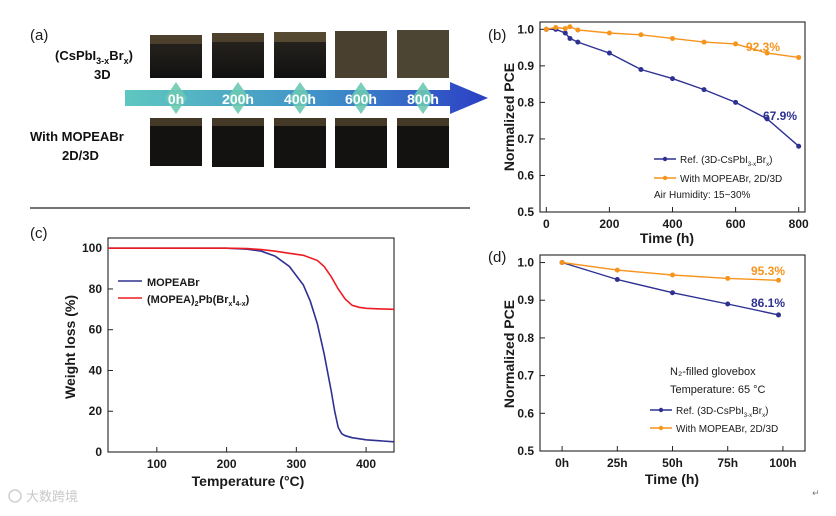 The image size is (836, 516). Describe the element at coordinates (184, 292) in the screenshot. I see `legend: MOPEABr (MOPEA)2Pb(BrxI4-x)` at that location.